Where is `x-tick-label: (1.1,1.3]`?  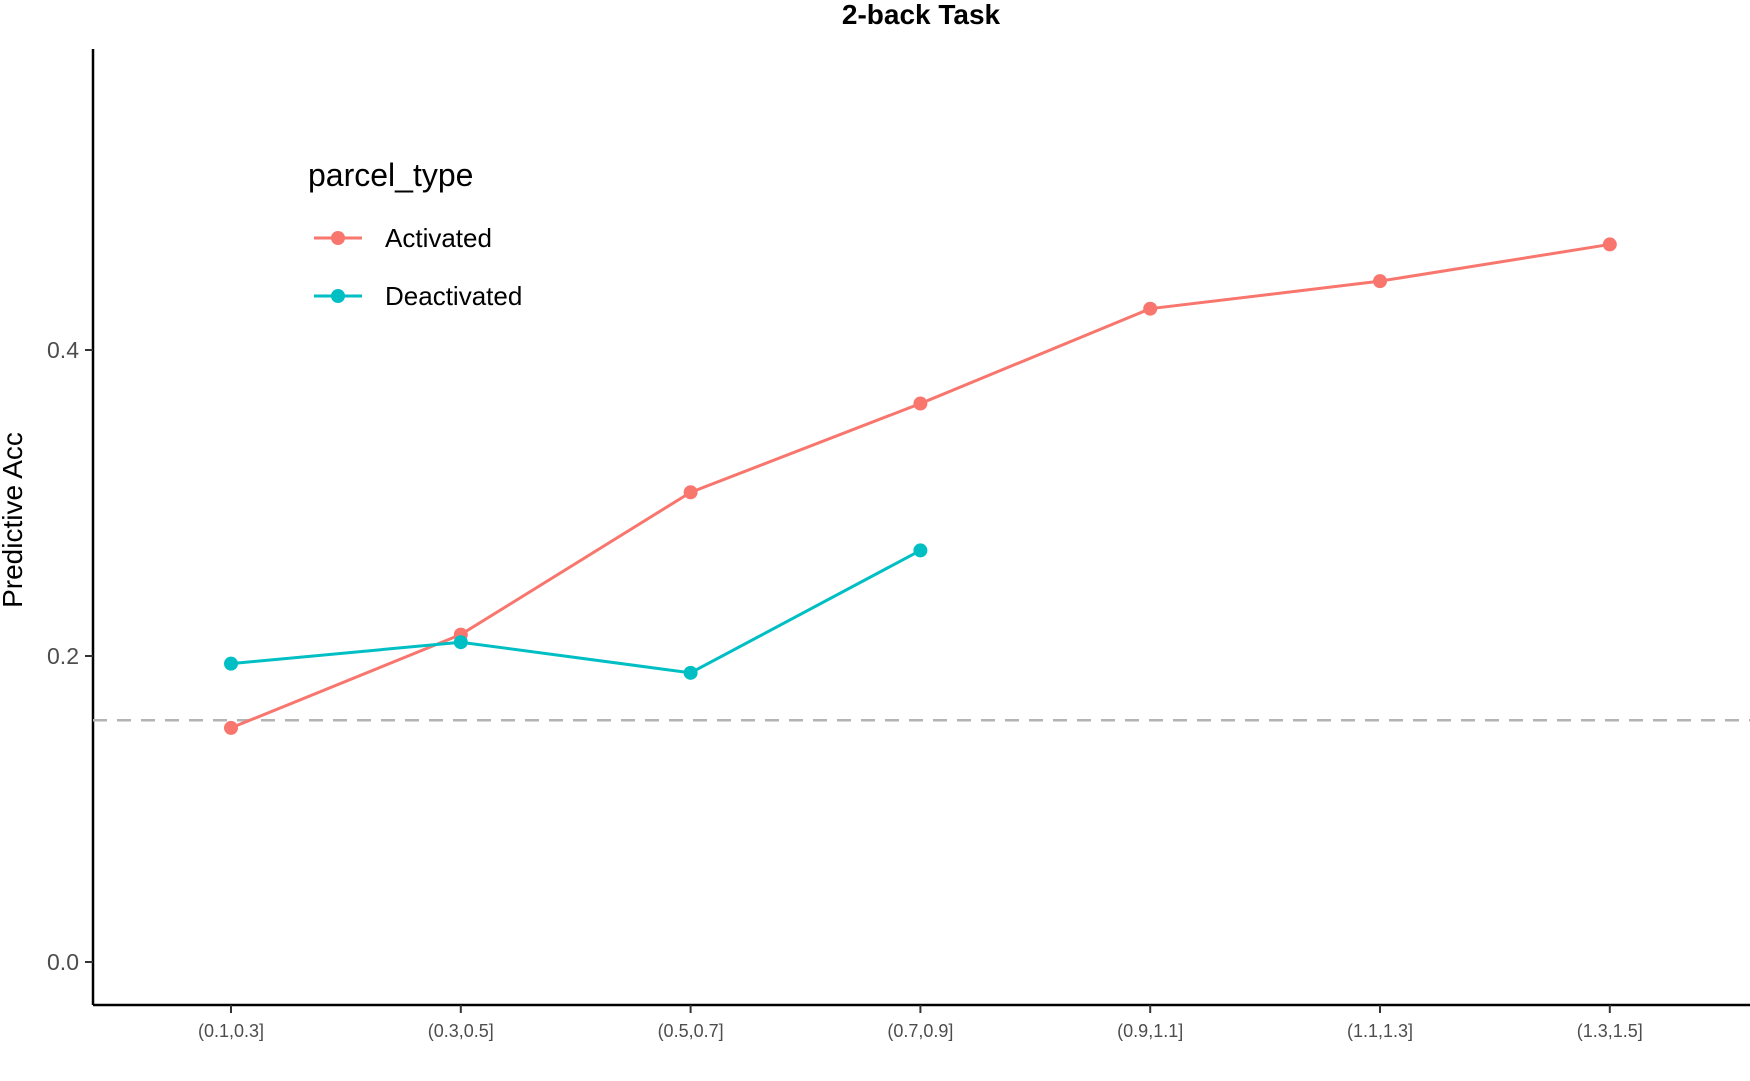
x-tick-label: (1.1,1.3] is located at coordinates (1380, 1031).